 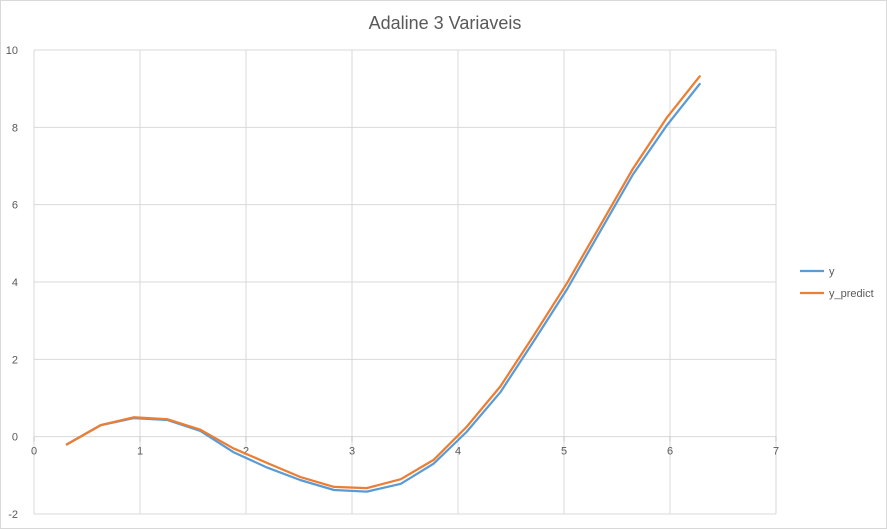 What do you see at coordinates (15, 438) in the screenshot?
I see `y-tick-label: 0` at bounding box center [15, 438].